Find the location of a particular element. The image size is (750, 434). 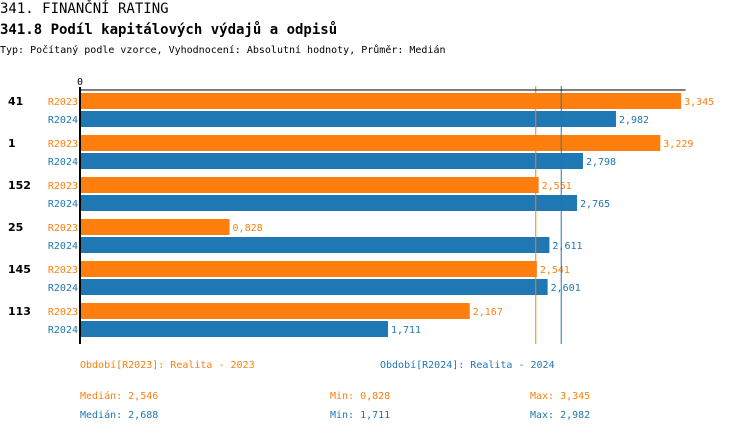

data-label: 2,765 is located at coordinates (595, 204).